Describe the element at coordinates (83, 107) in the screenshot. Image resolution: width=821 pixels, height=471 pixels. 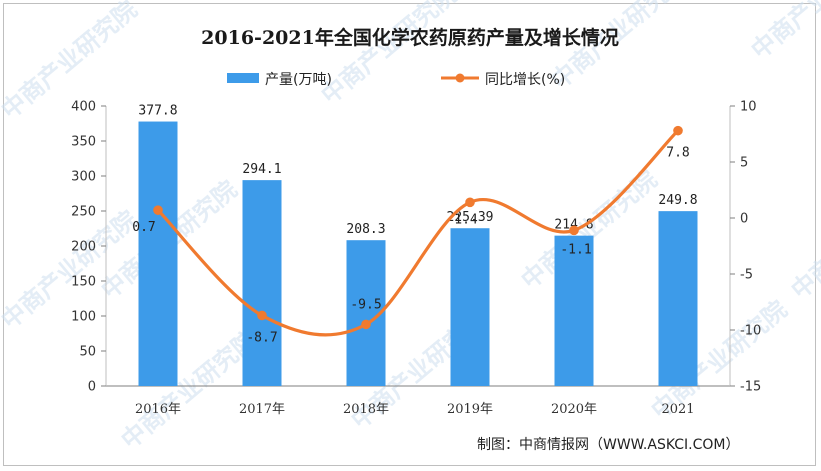
I see `y-left-tick-label: 400` at that location.